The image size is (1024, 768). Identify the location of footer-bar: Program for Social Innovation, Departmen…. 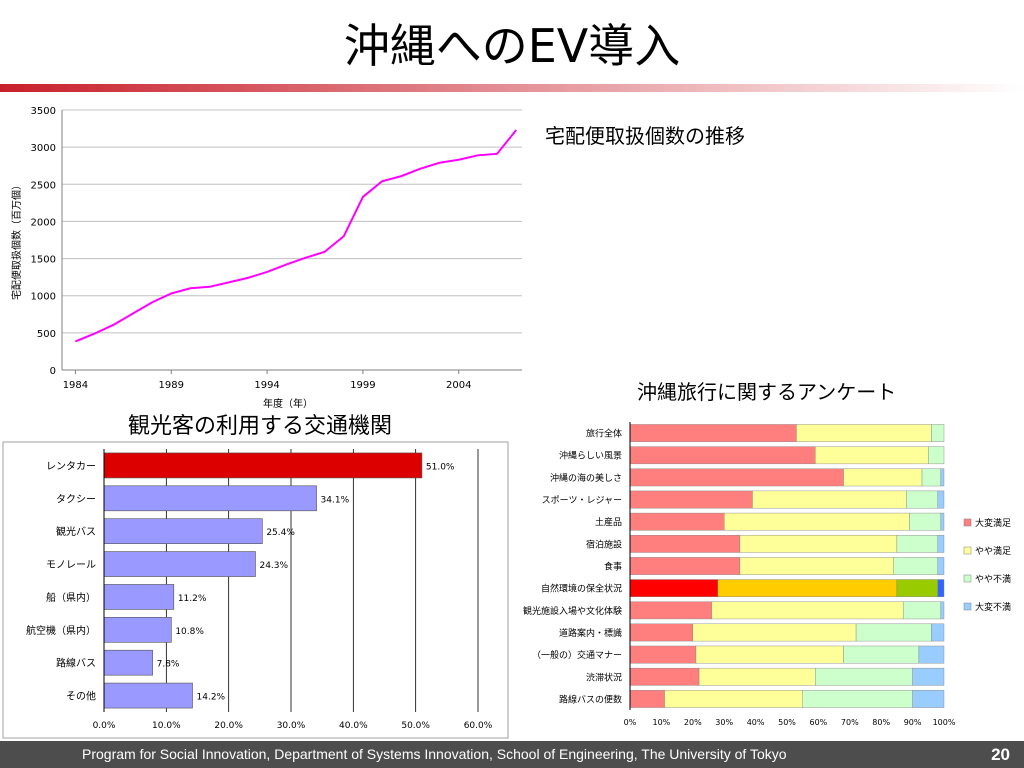
(512, 754).